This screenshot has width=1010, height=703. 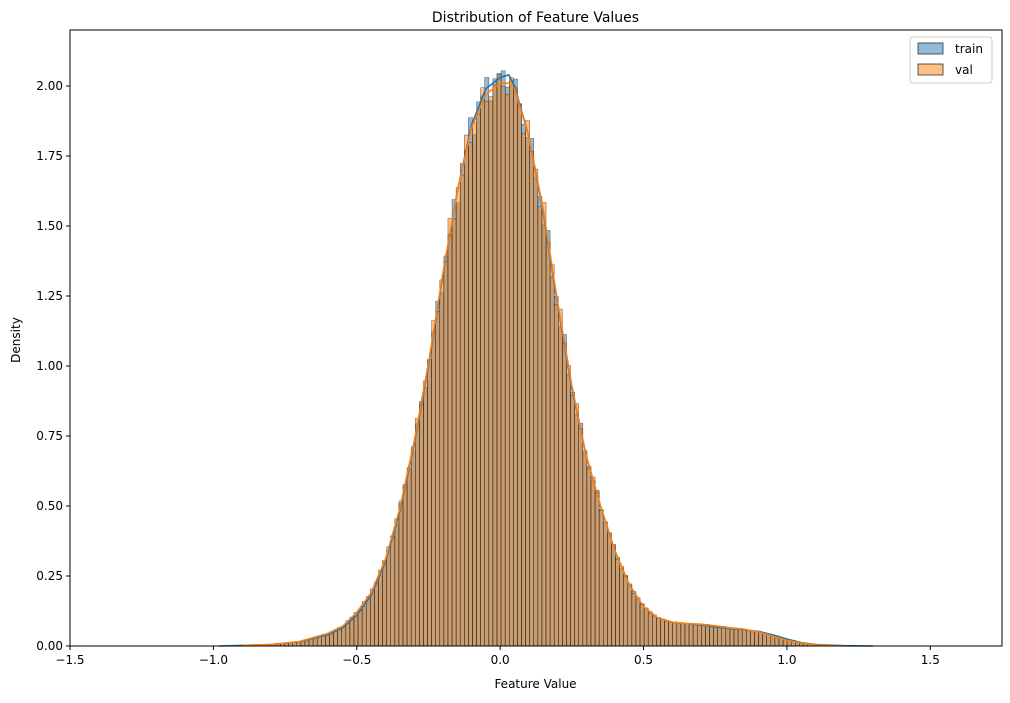 I want to click on legend-swatch-val, so click(x=930, y=69).